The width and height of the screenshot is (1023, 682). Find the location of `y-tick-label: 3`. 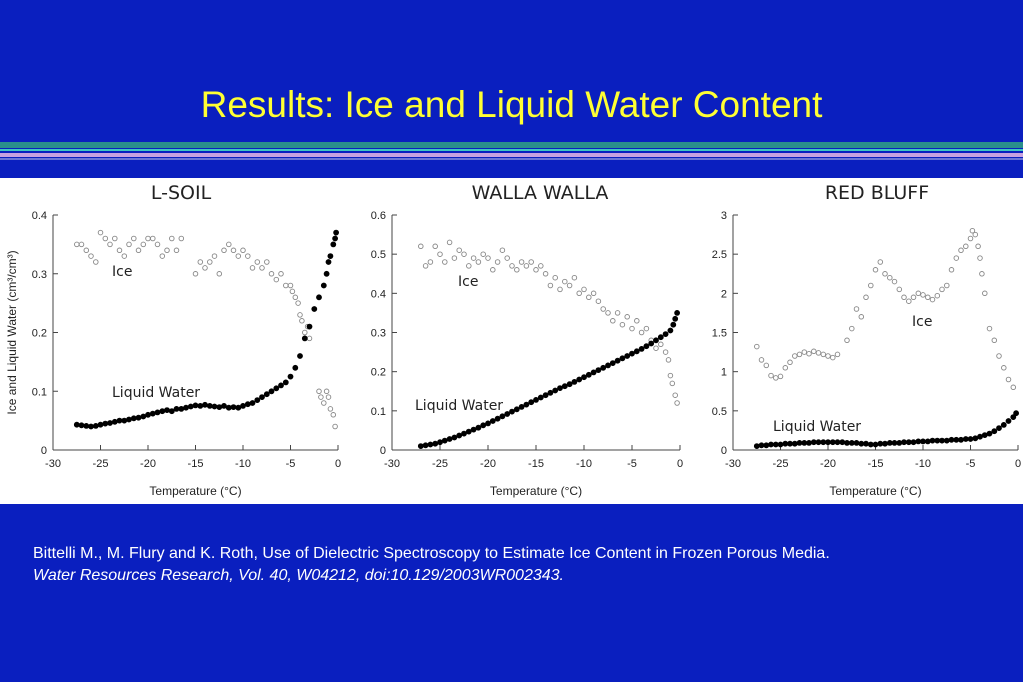

y-tick-label: 3 is located at coordinates (724, 216).